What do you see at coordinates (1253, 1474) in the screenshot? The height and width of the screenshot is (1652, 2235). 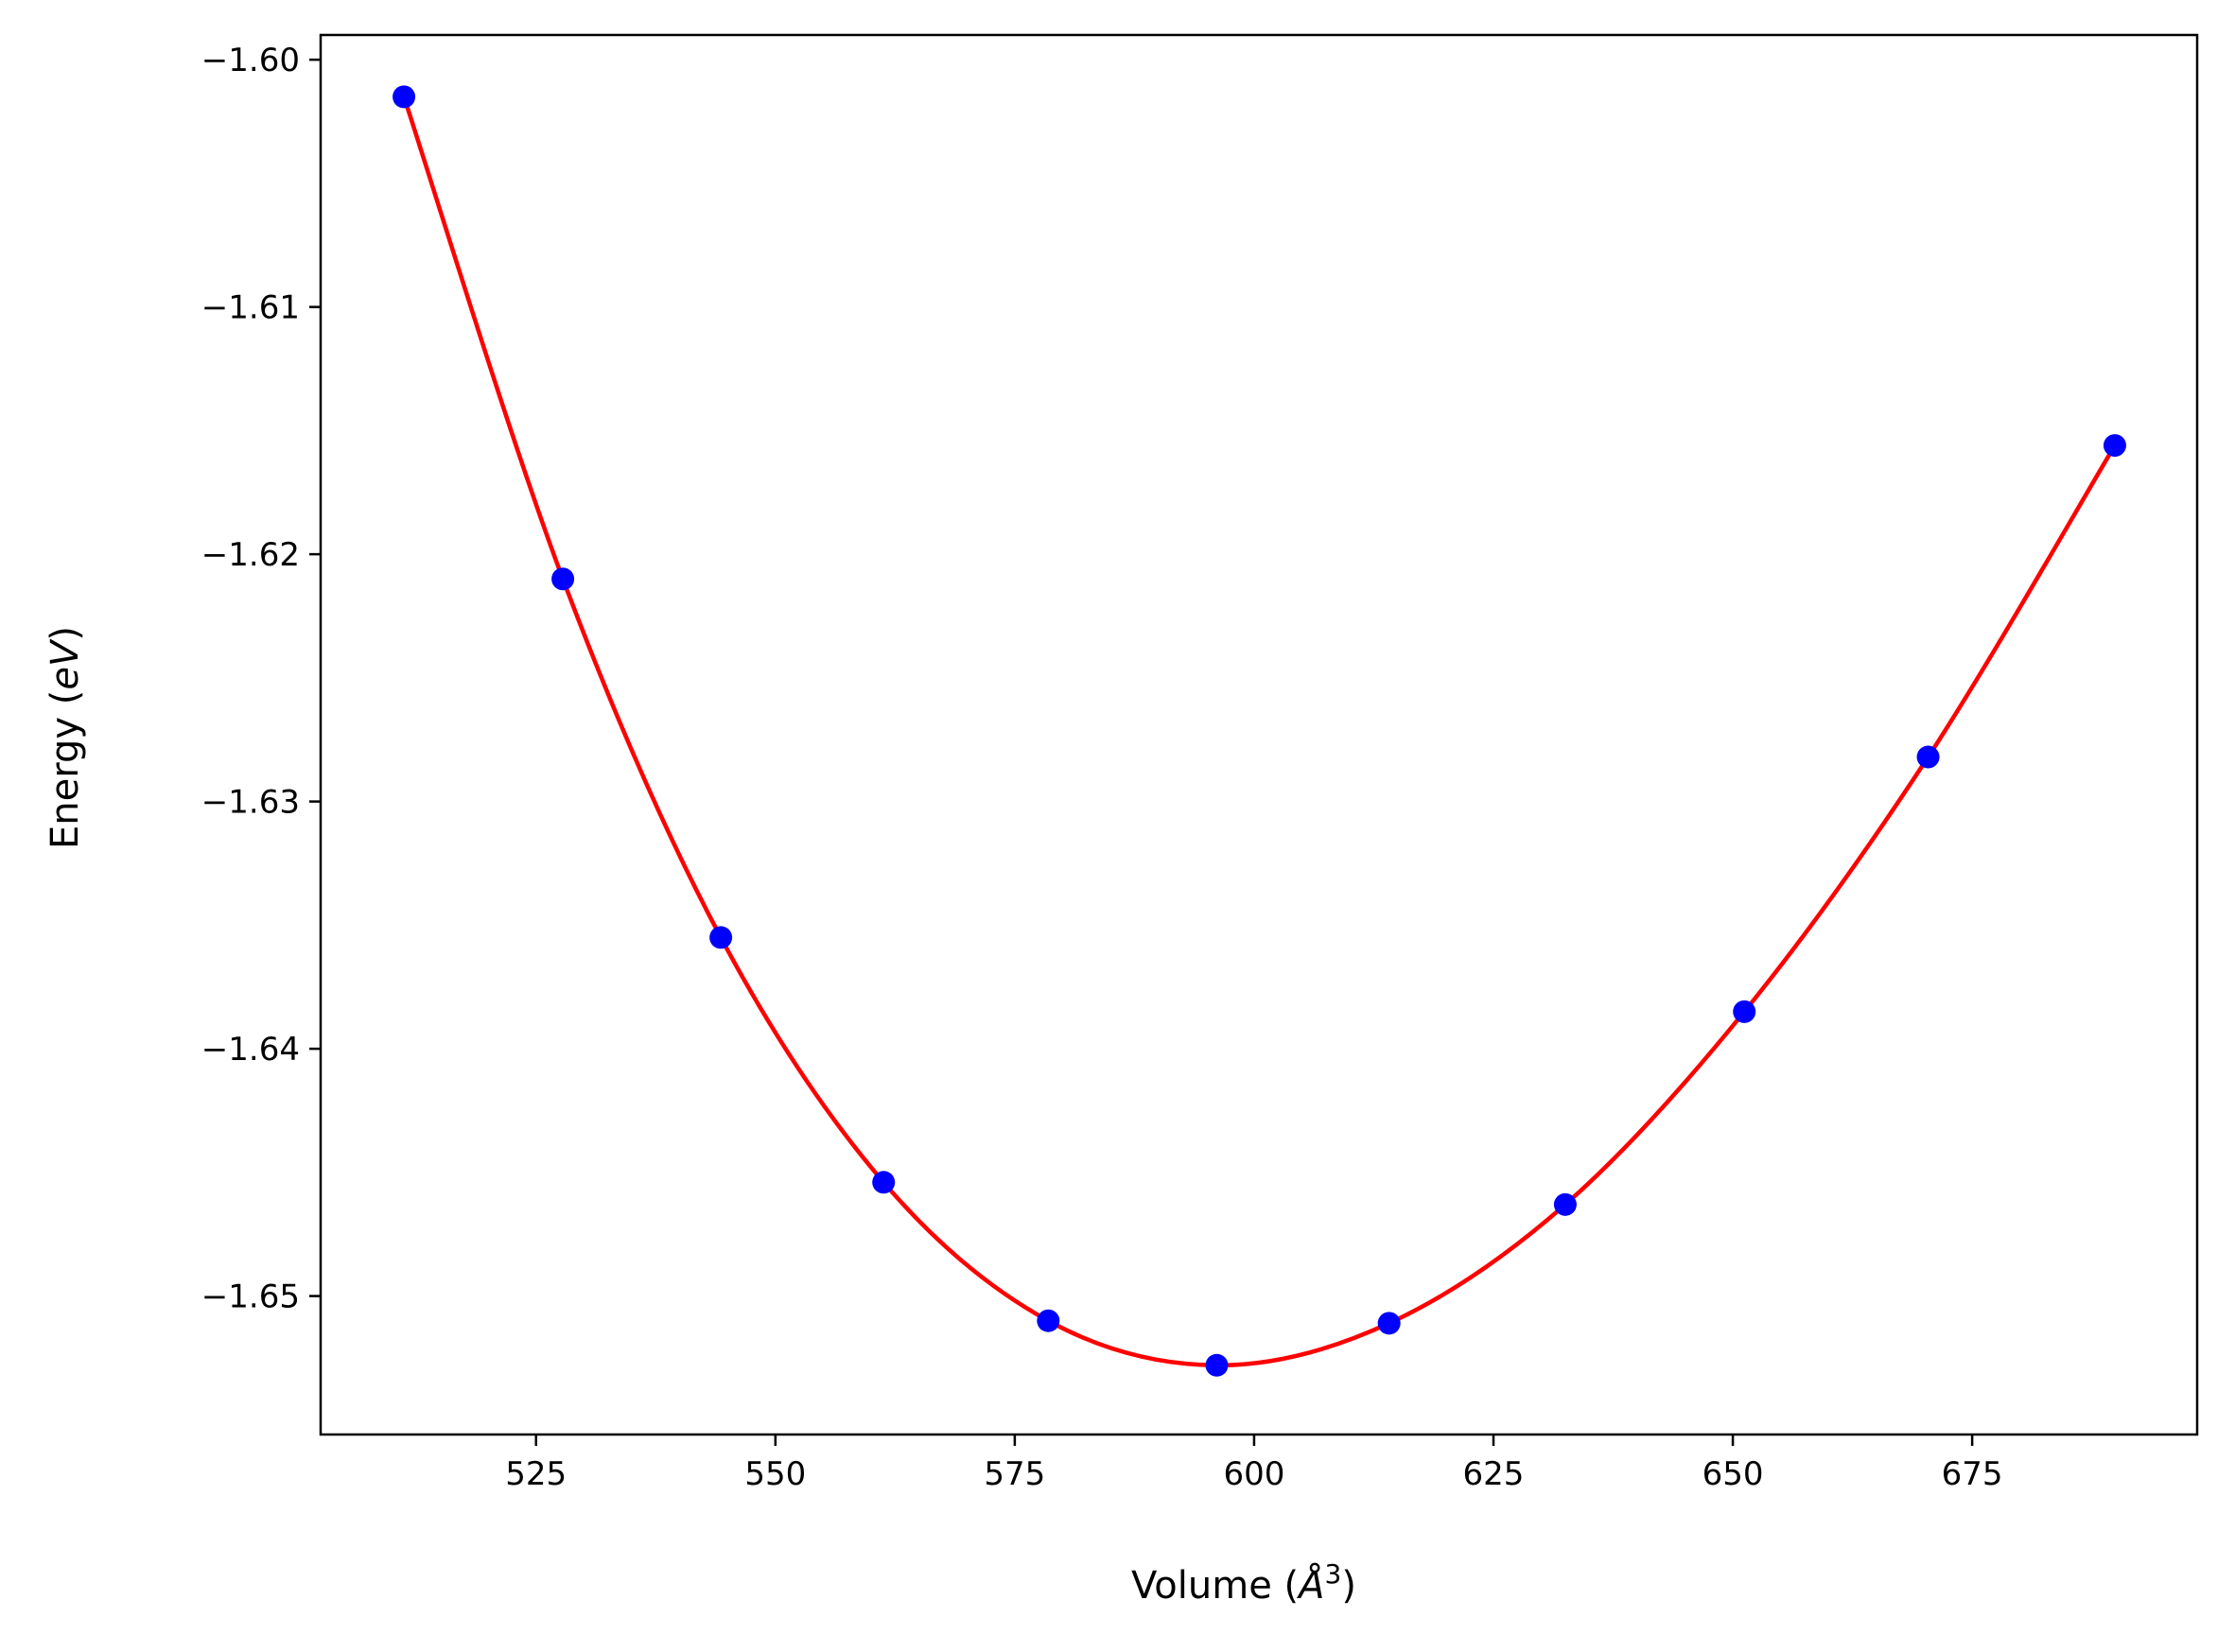 I see `x-tick-label: 600` at bounding box center [1253, 1474].